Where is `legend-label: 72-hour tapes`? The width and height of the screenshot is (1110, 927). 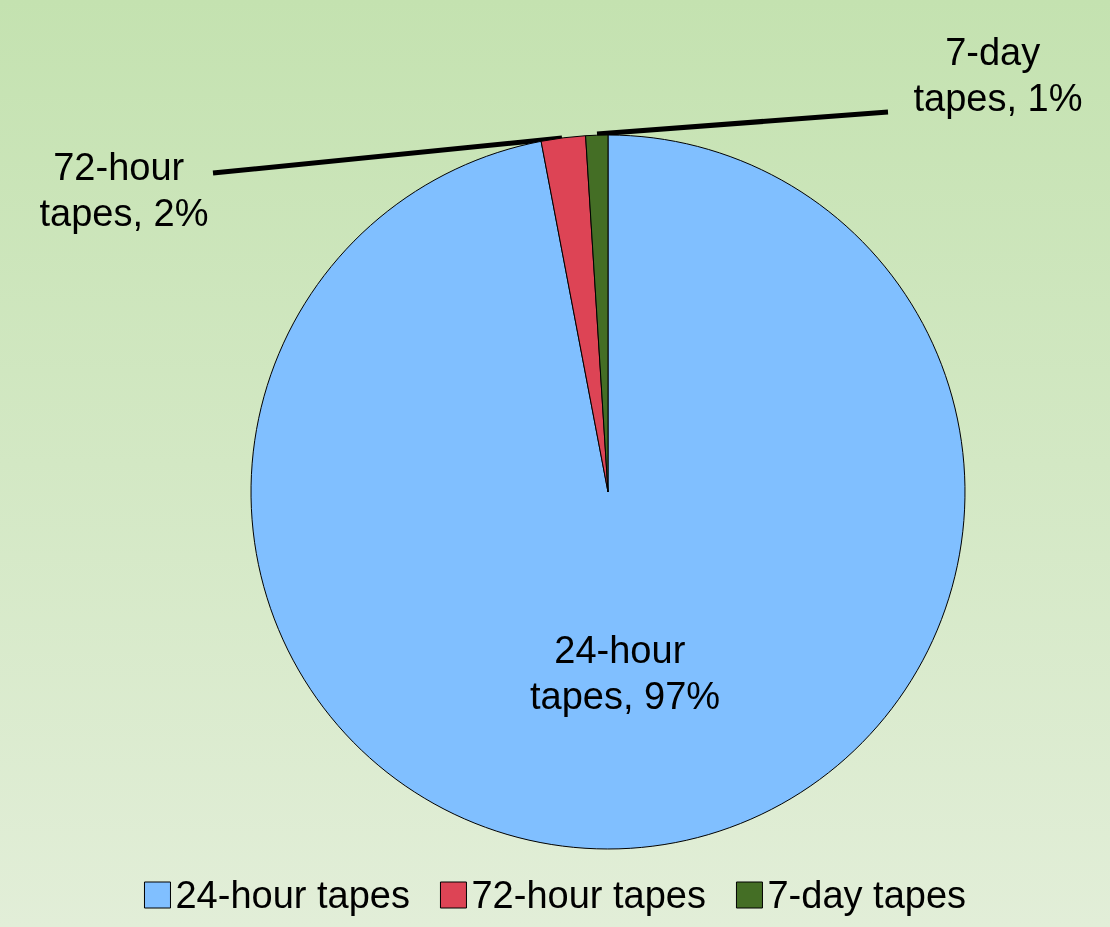 legend-label: 72-hour tapes is located at coordinates (588, 895).